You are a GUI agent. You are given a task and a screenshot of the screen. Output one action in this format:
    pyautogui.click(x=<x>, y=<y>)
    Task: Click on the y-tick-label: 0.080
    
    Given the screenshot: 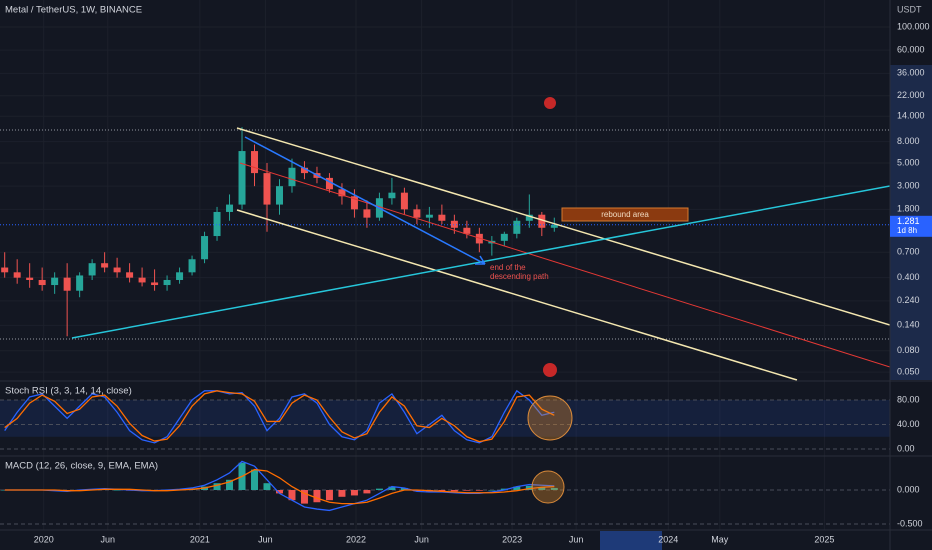 What is the action you would take?
    pyautogui.click(x=908, y=350)
    